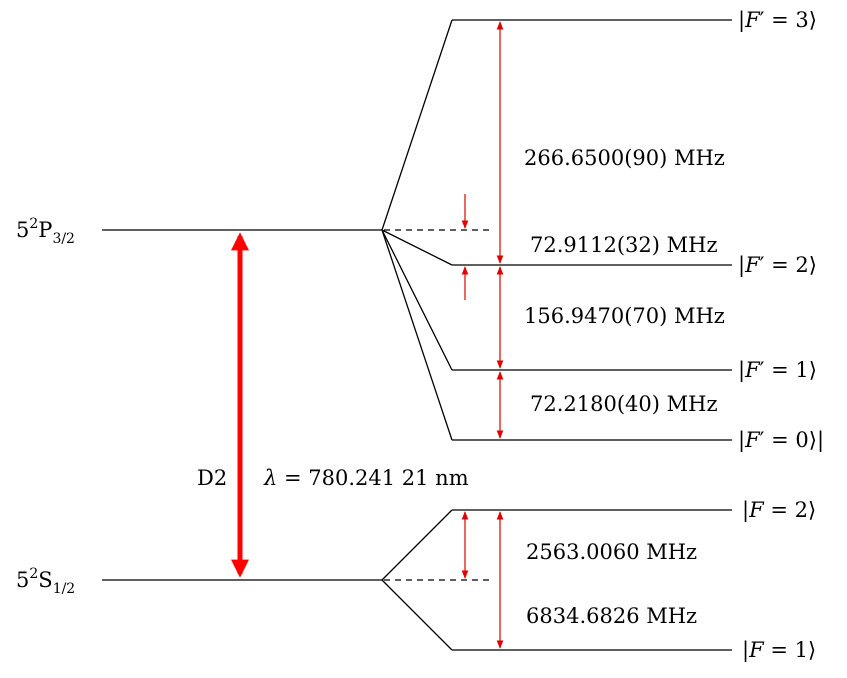 Image resolution: width=847 pixels, height=678 pixels. I want to click on splitting-f2-f1: 156.9470(70) MHz, so click(624, 316).